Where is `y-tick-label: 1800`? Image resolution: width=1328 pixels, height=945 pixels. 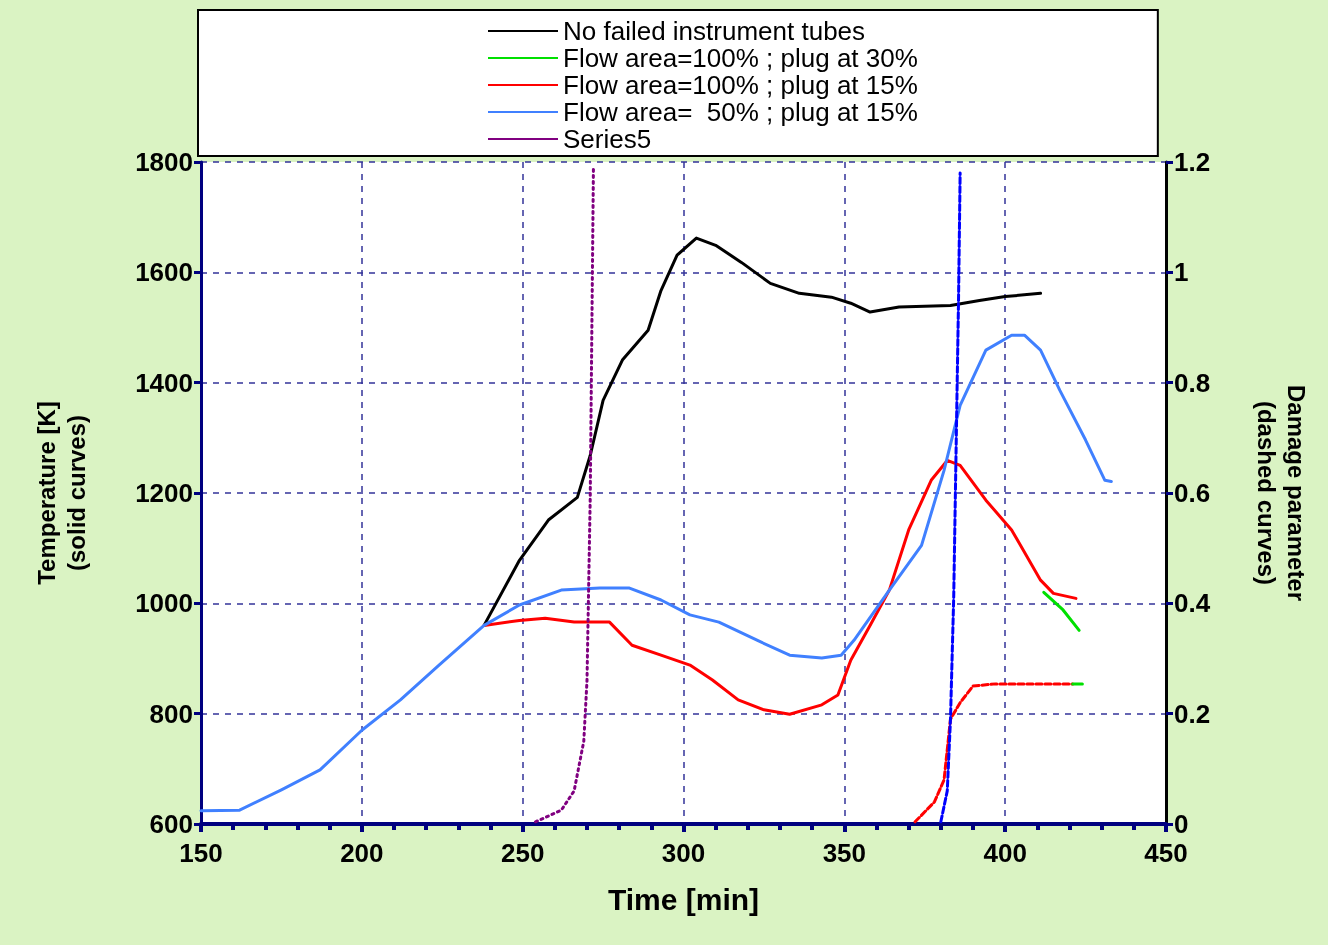
y-tick-label: 1800 is located at coordinates (164, 162).